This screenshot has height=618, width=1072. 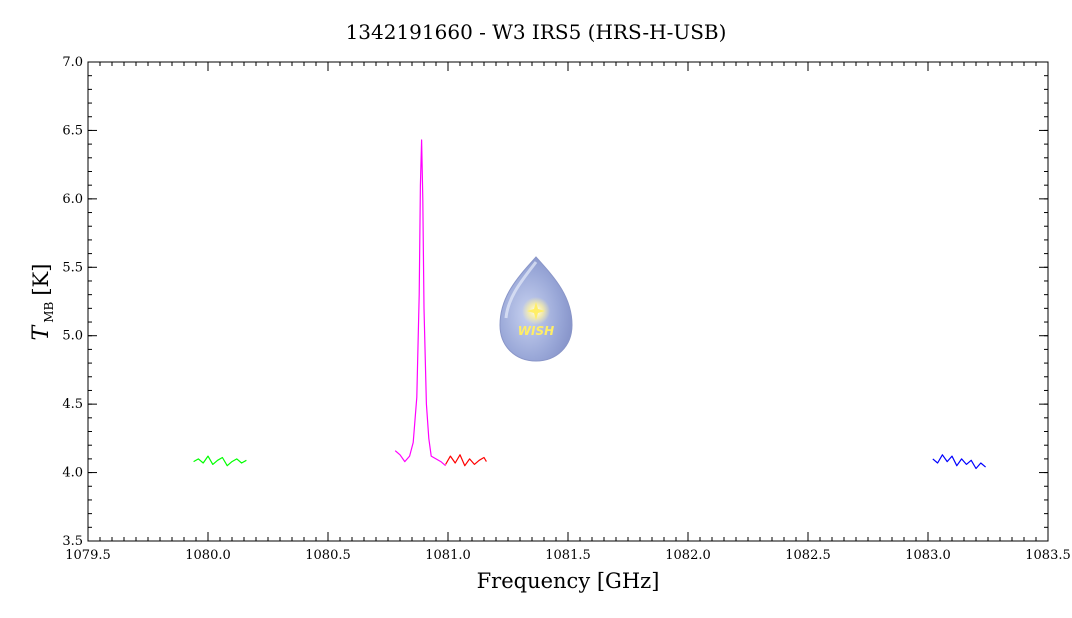 I want to click on y-axis-label-unit: [K], so click(x=41, y=280).